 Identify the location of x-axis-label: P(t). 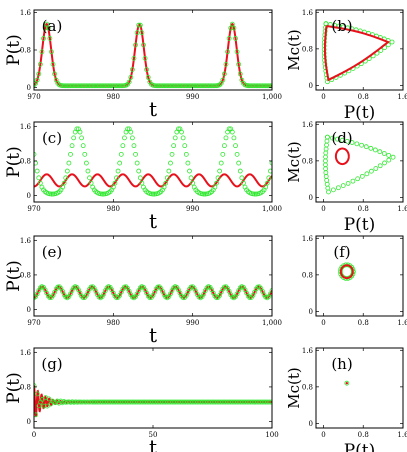
(360, 446).